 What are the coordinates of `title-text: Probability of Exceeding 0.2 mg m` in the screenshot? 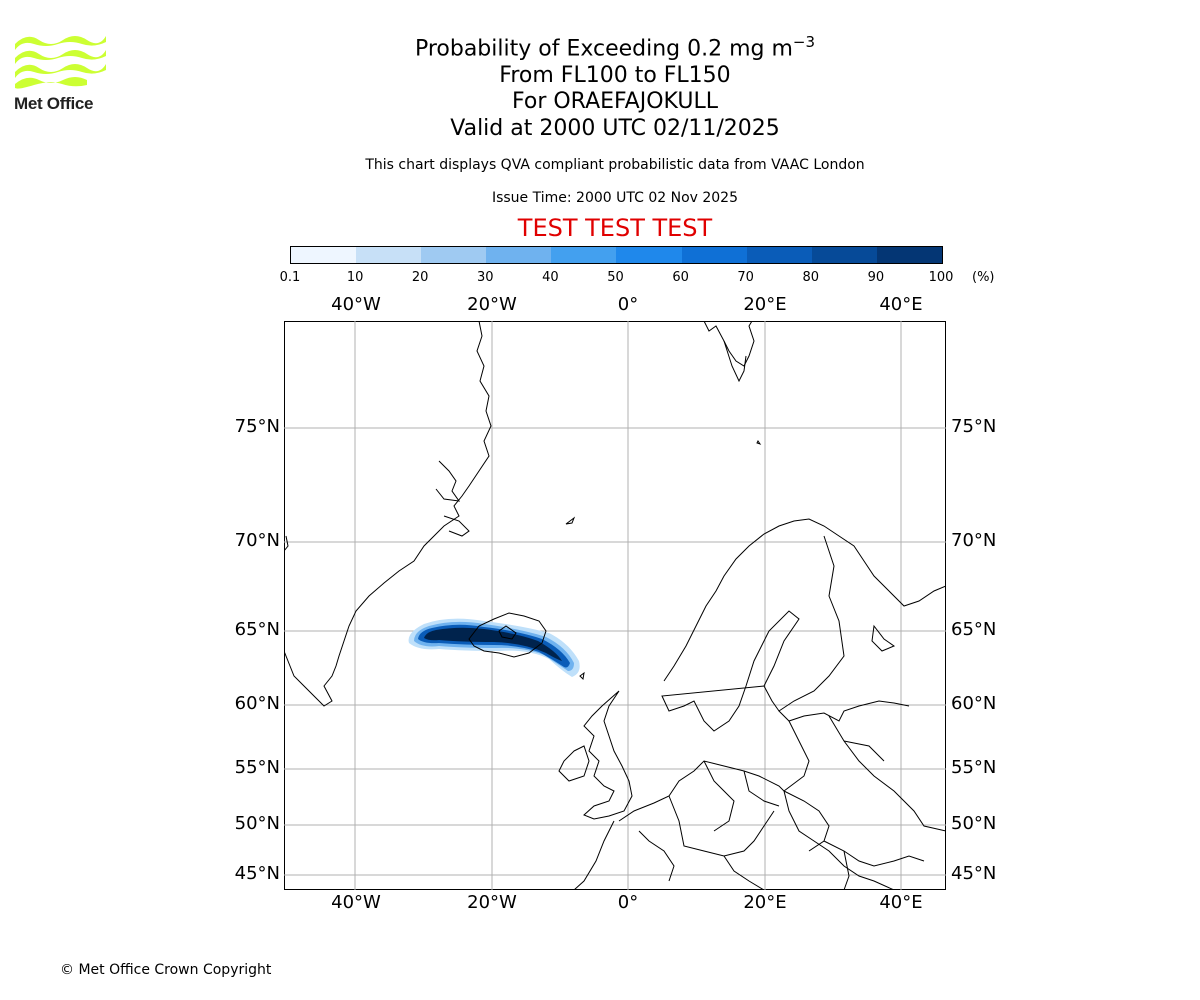 It's located at (603, 49).